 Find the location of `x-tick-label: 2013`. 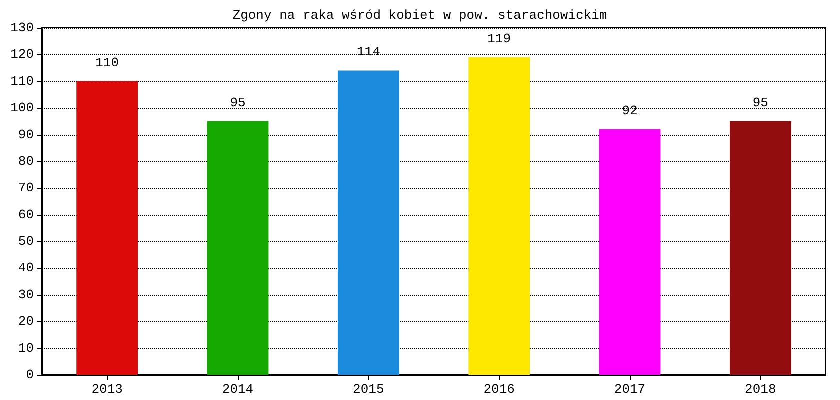

x-tick-label: 2013 is located at coordinates (107, 389).